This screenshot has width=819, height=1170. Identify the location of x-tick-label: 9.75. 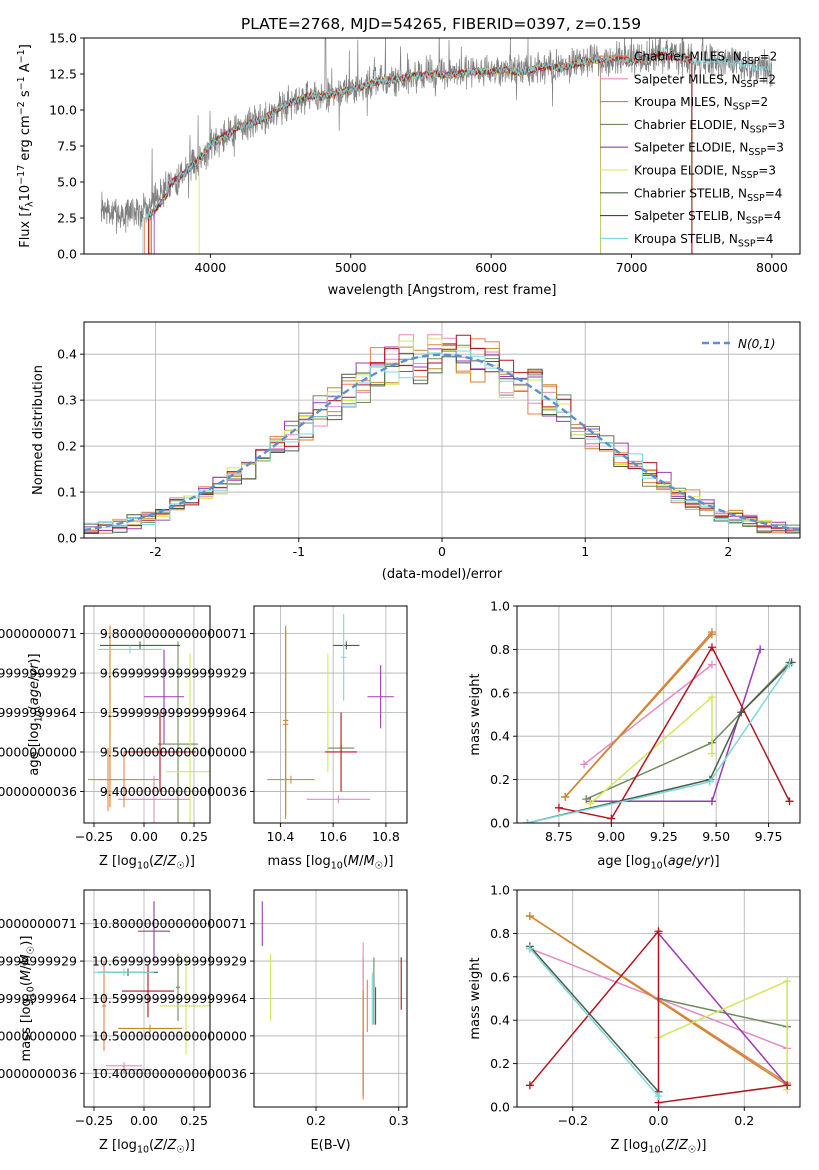
(769, 836).